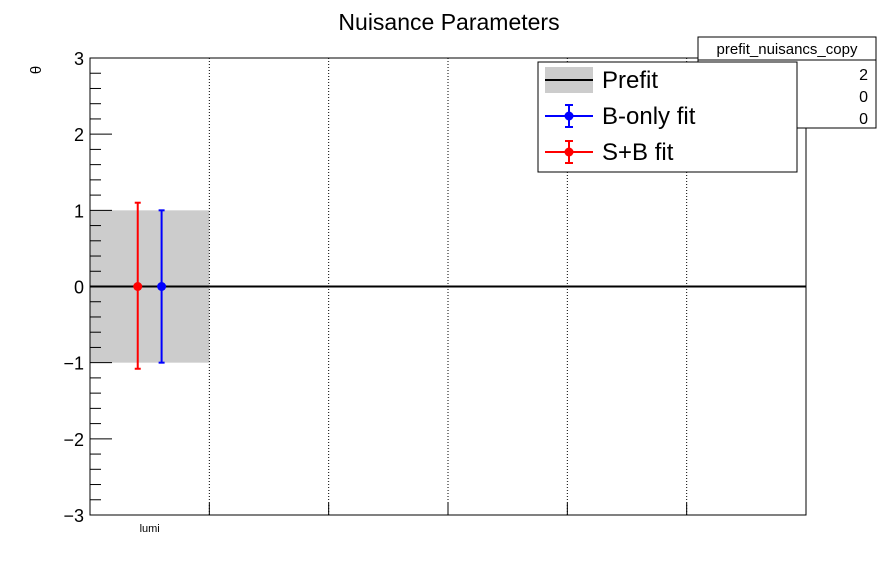  I want to click on legend-s-plus-b-marker, so click(569, 152).